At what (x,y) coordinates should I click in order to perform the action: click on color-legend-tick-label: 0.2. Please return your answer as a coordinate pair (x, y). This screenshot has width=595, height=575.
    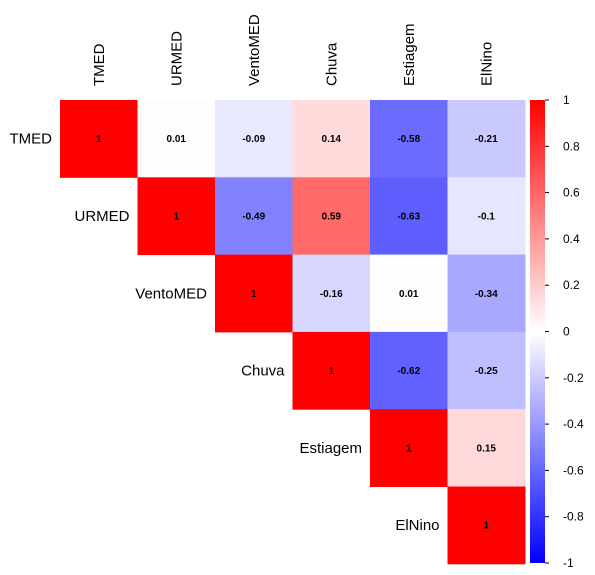
    Looking at the image, I should click on (571, 285).